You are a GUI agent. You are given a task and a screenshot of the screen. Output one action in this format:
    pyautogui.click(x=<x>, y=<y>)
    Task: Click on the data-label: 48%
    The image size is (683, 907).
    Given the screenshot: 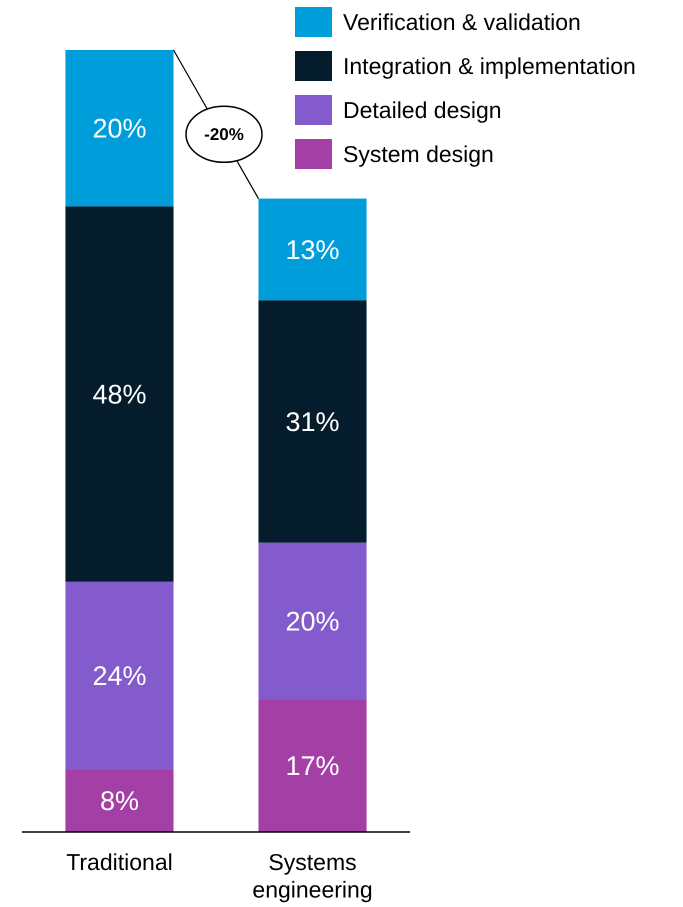 What is the action you would take?
    pyautogui.click(x=119, y=395)
    